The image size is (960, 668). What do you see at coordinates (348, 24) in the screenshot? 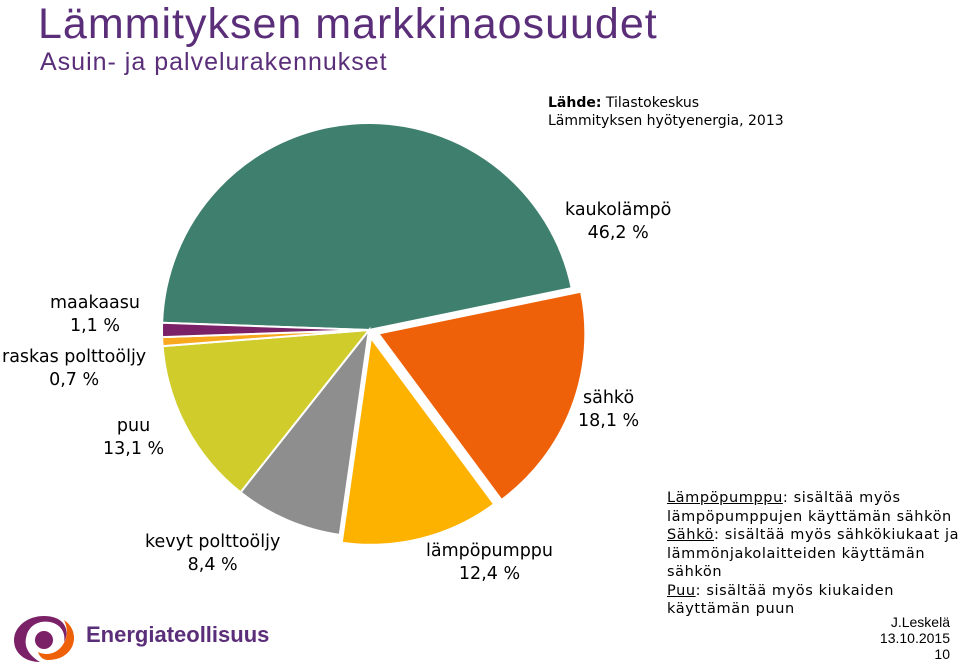
I see `page-title: Lämmityksen markkinaosuudet` at bounding box center [348, 24].